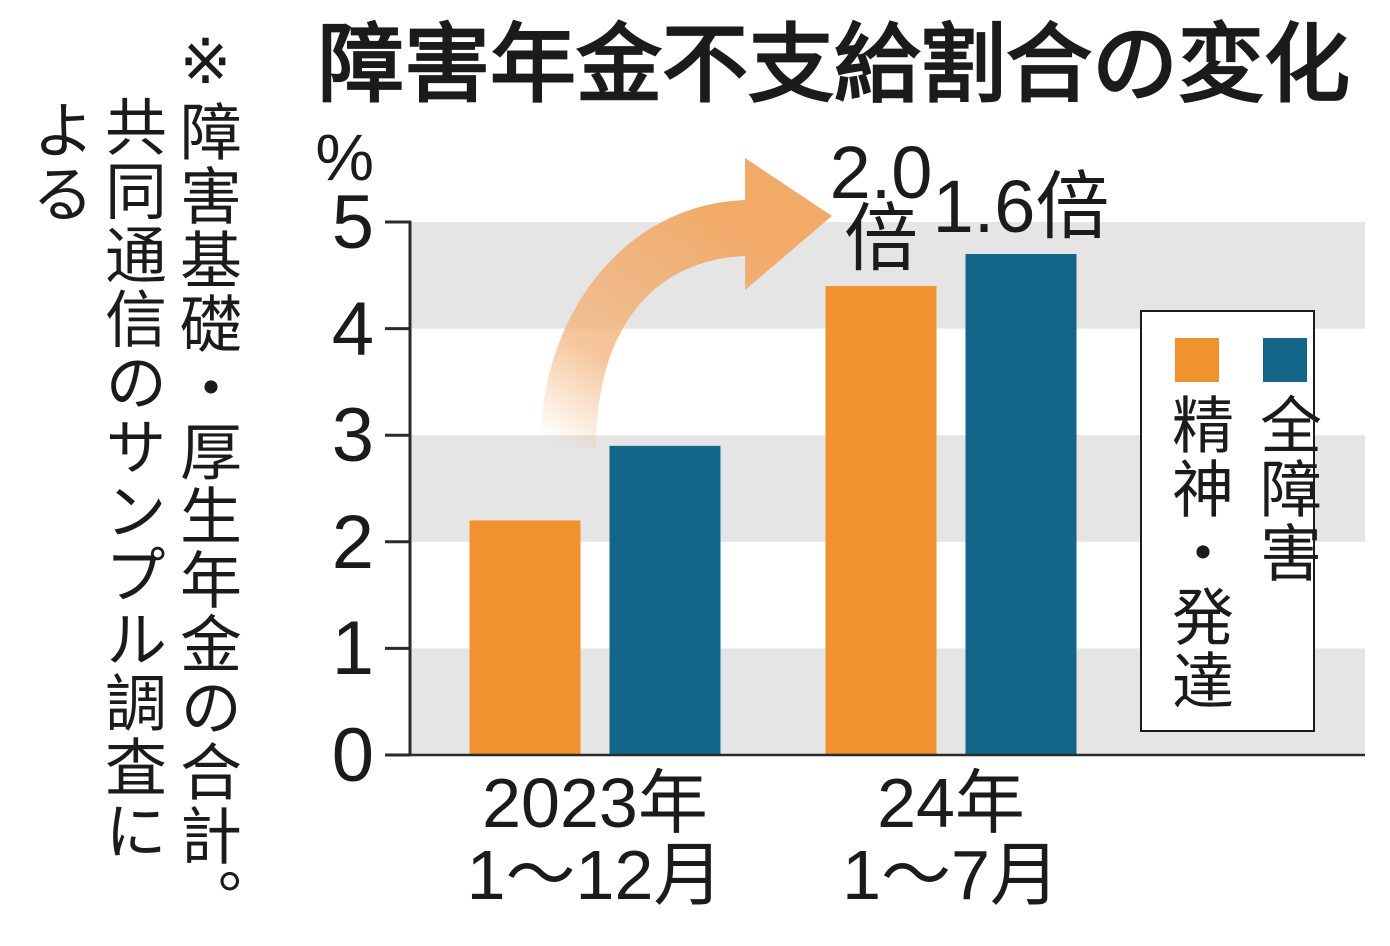  What do you see at coordinates (881, 238) in the screenshot?
I see `data-label-line: 倍` at bounding box center [881, 238].